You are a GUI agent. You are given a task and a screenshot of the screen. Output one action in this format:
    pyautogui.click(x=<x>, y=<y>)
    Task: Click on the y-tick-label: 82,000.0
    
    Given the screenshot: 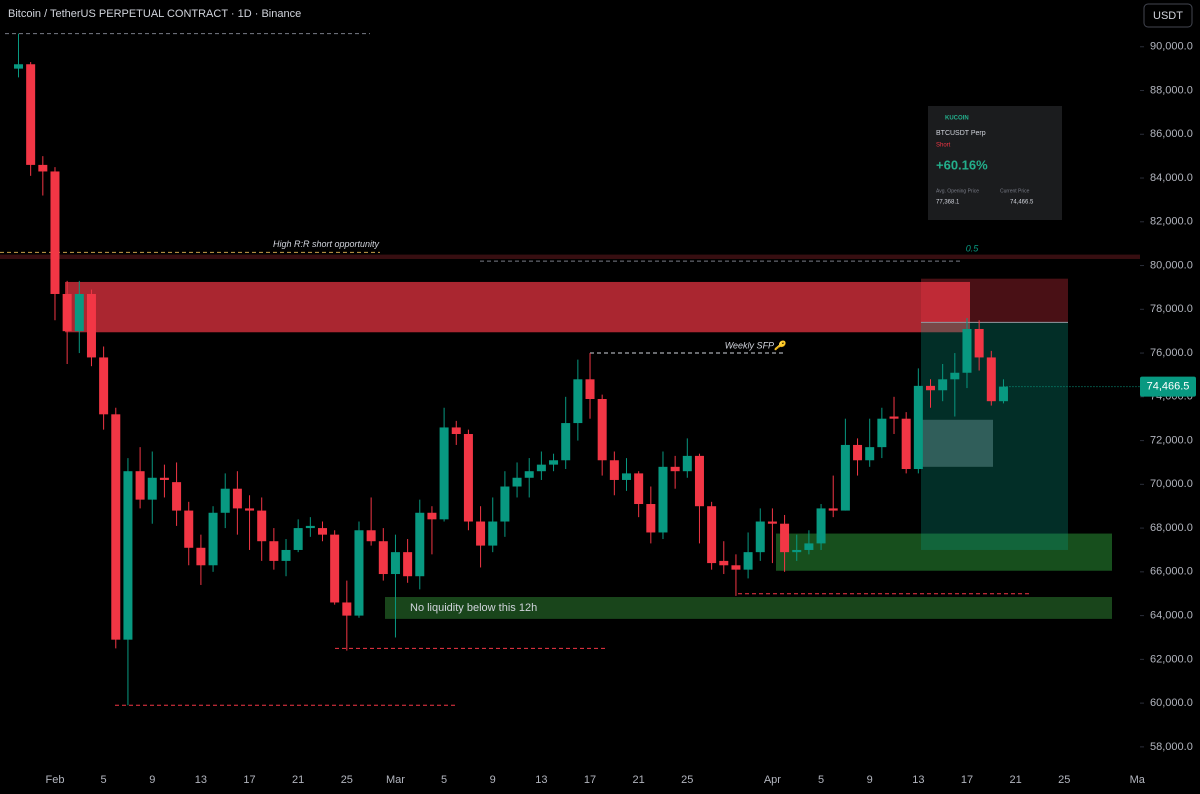 What is the action you would take?
    pyautogui.click(x=1171, y=222)
    